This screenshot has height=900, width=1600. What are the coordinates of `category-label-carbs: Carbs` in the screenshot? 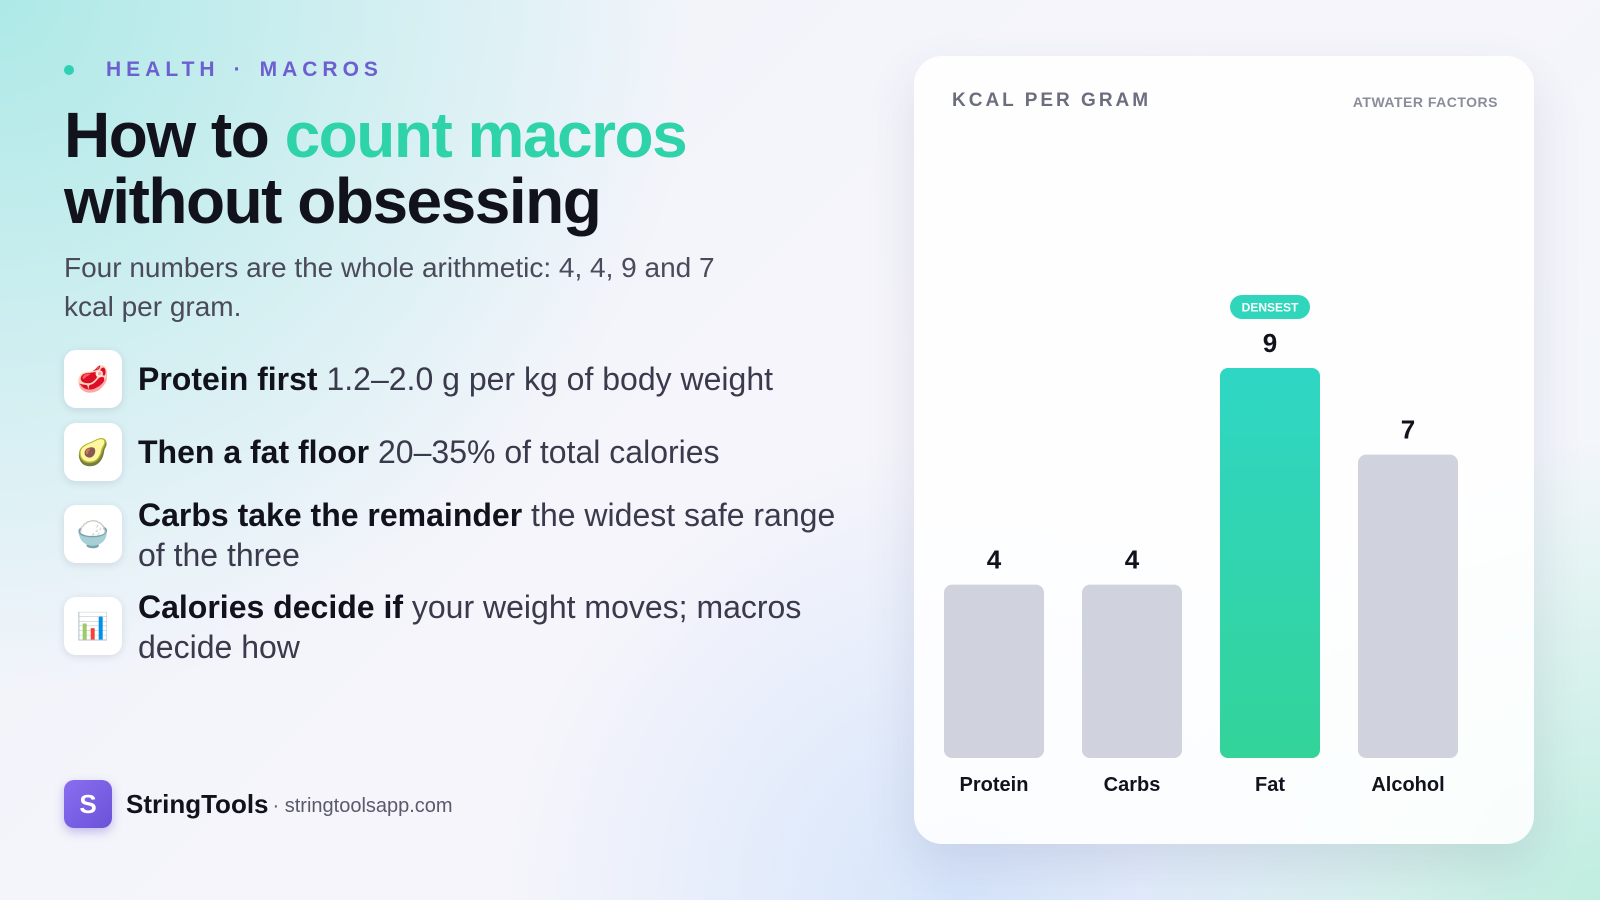 It's located at (1132, 785).